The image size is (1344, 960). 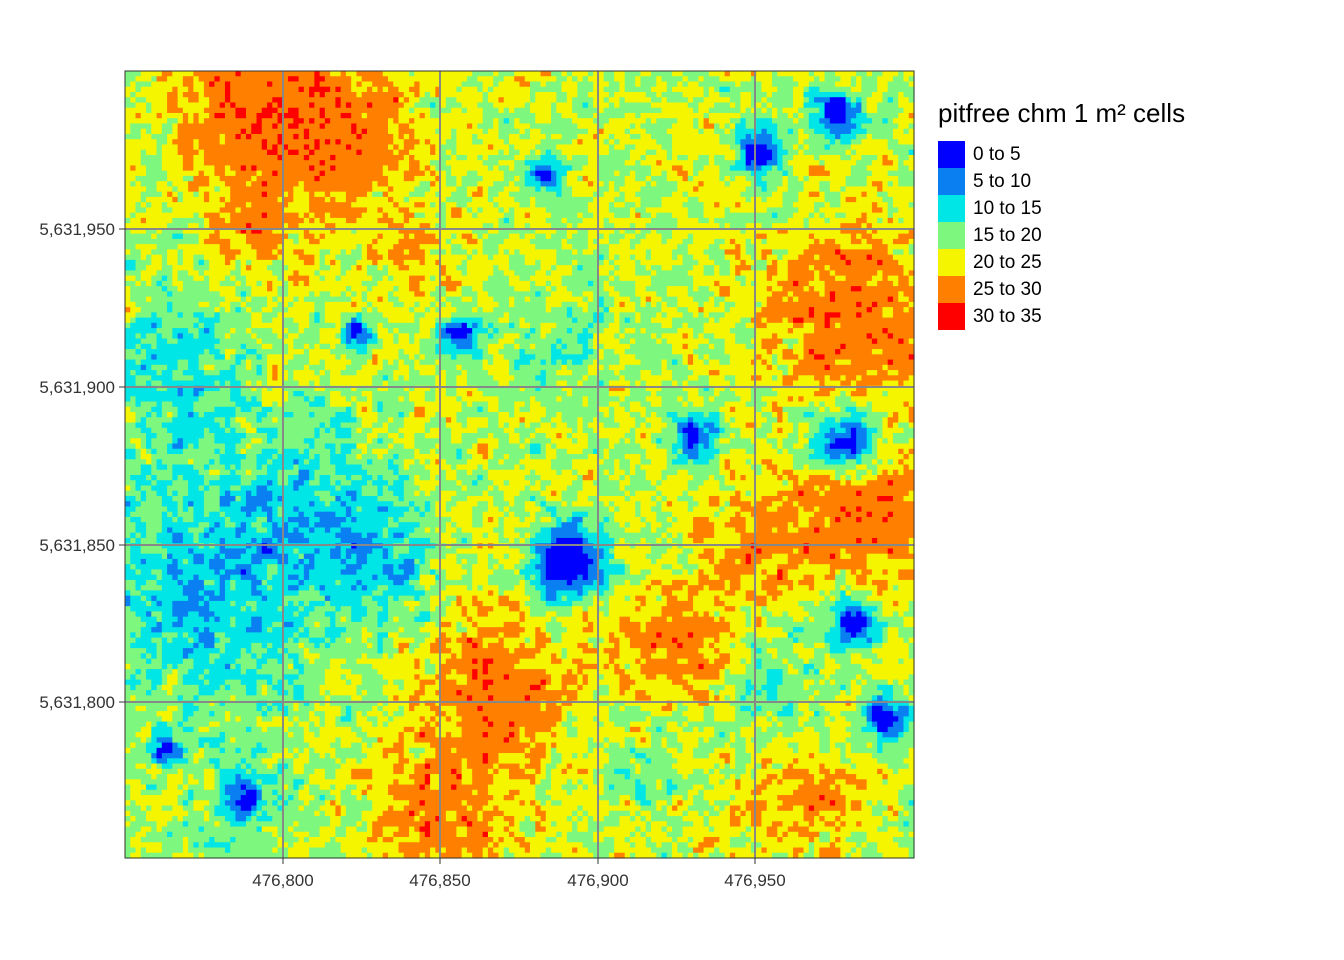 What do you see at coordinates (1061, 181) in the screenshot?
I see `legend-item: 5 to 10` at bounding box center [1061, 181].